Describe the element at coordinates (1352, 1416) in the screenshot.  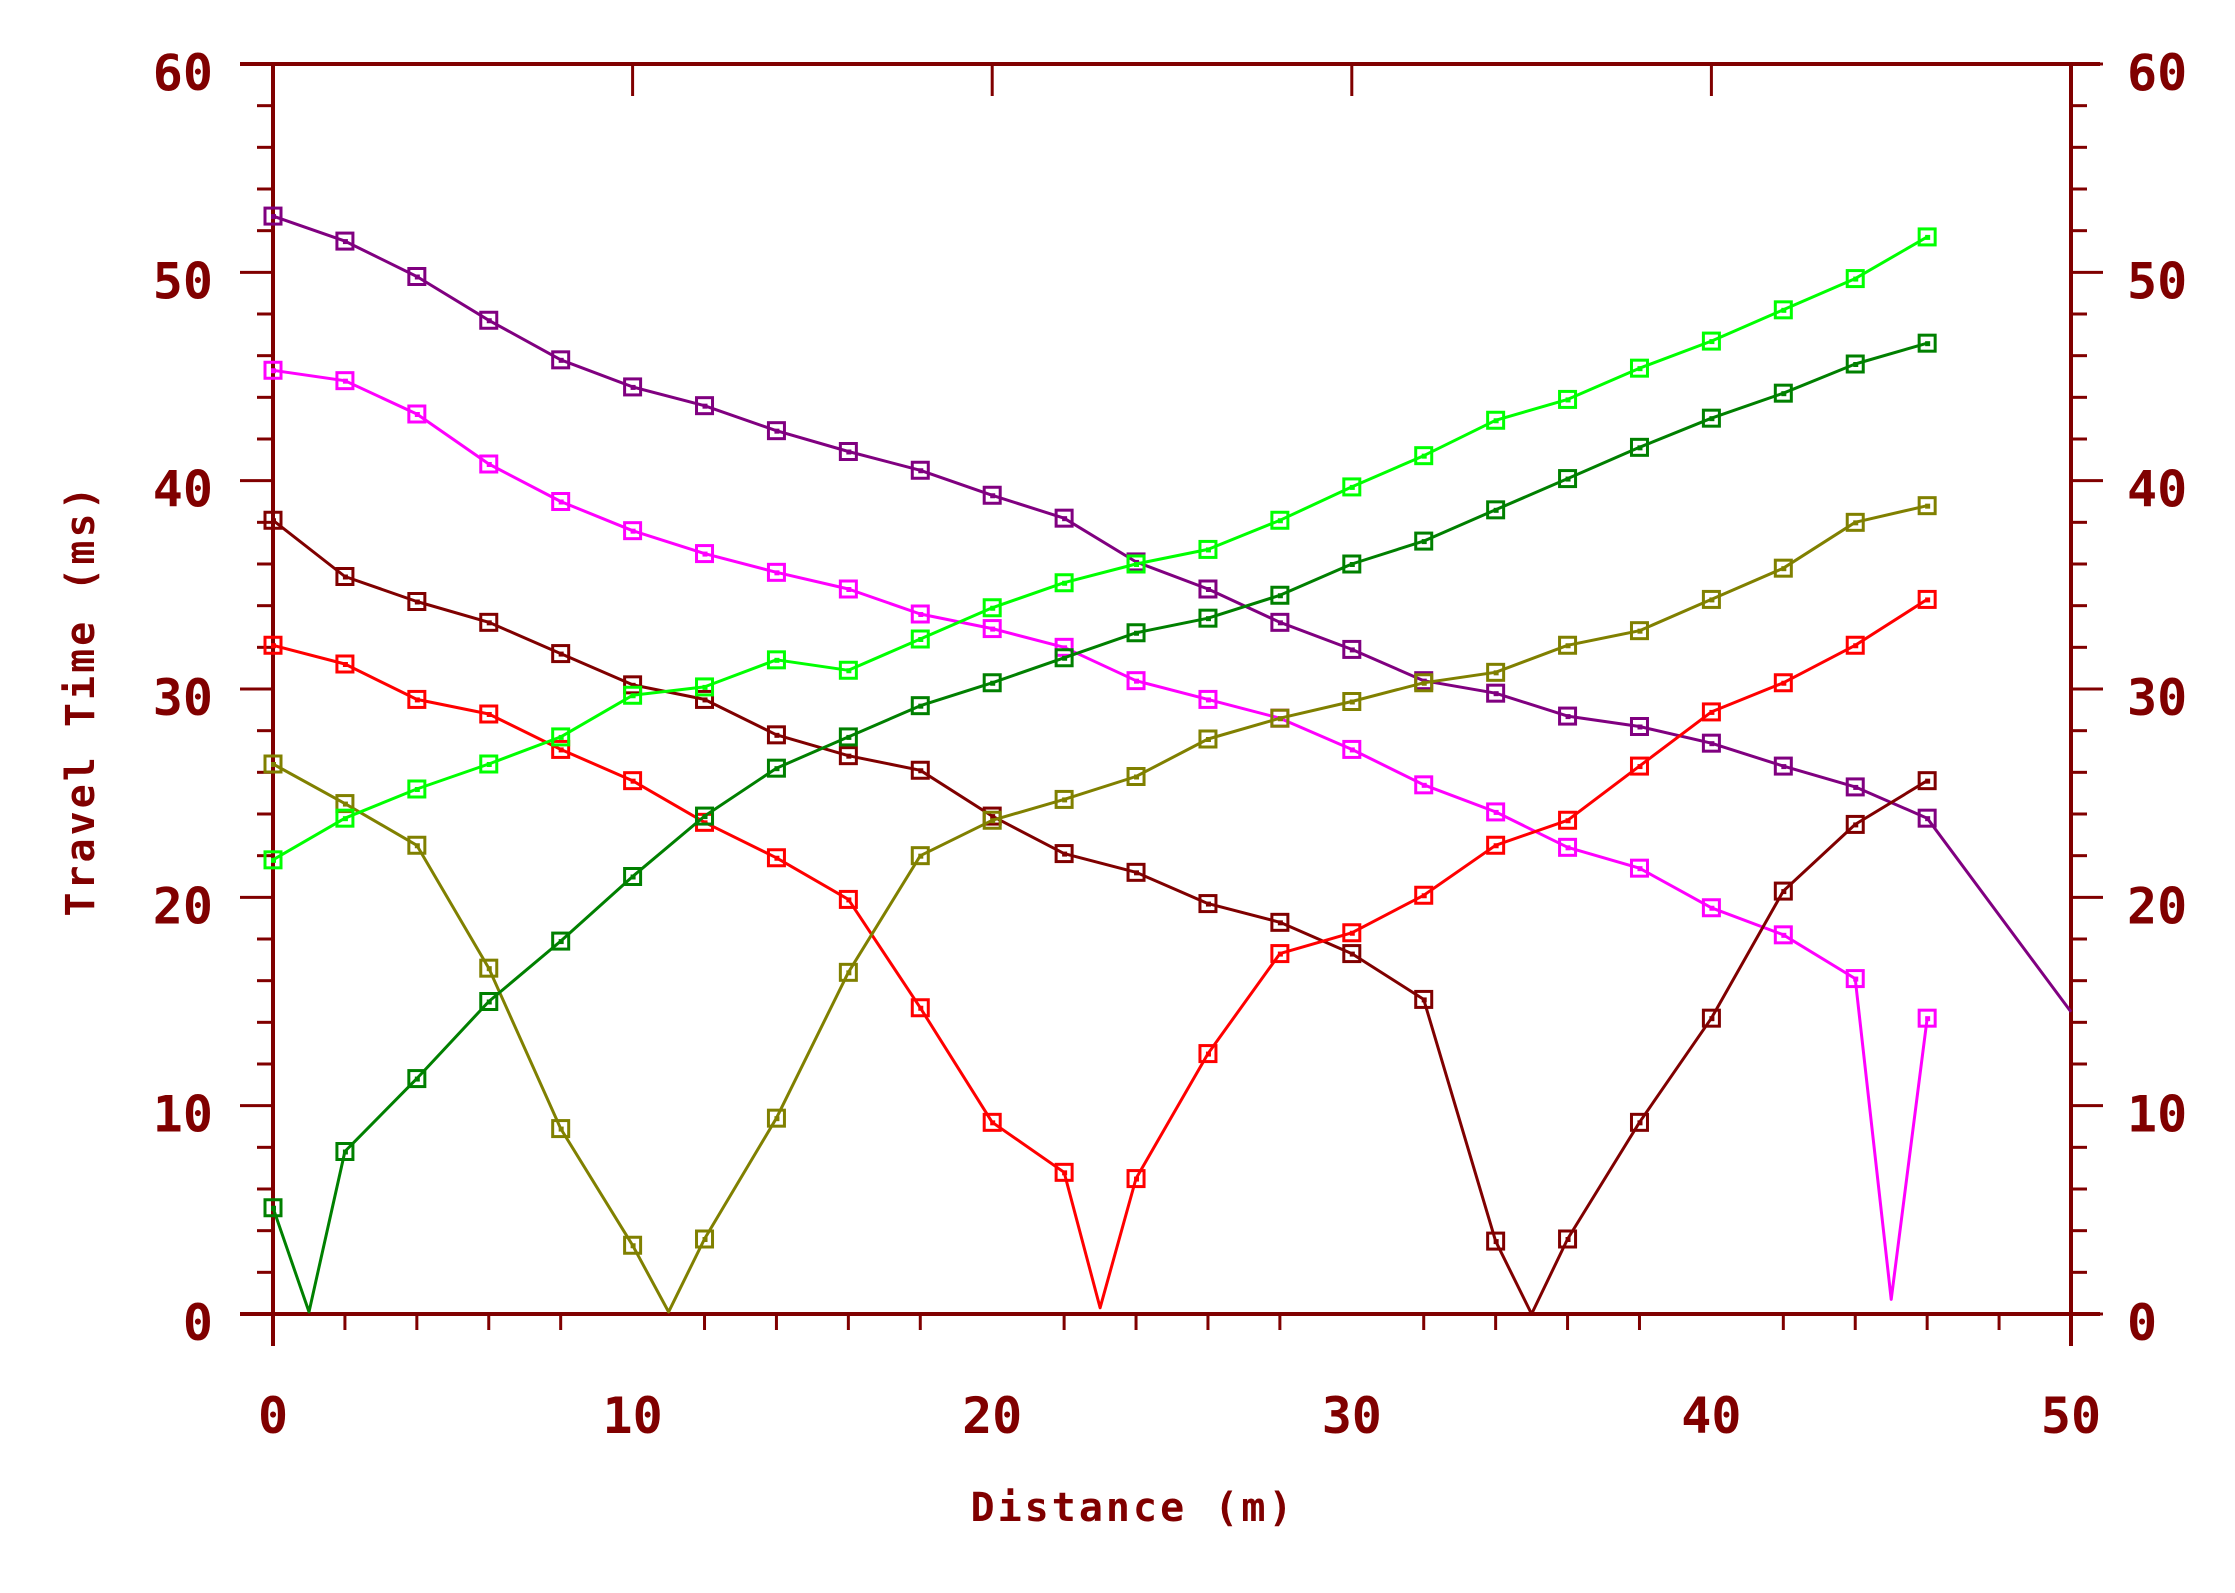
I see `x-tick-label: 30` at that location.